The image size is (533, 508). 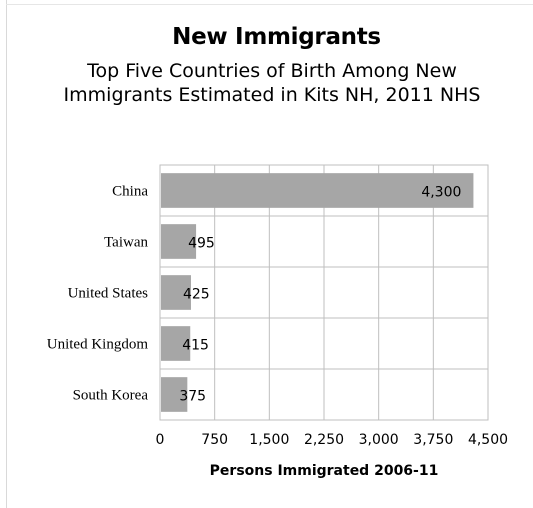 I want to click on x-axis-title: Persons Immigrated 2006-11, so click(x=324, y=471).